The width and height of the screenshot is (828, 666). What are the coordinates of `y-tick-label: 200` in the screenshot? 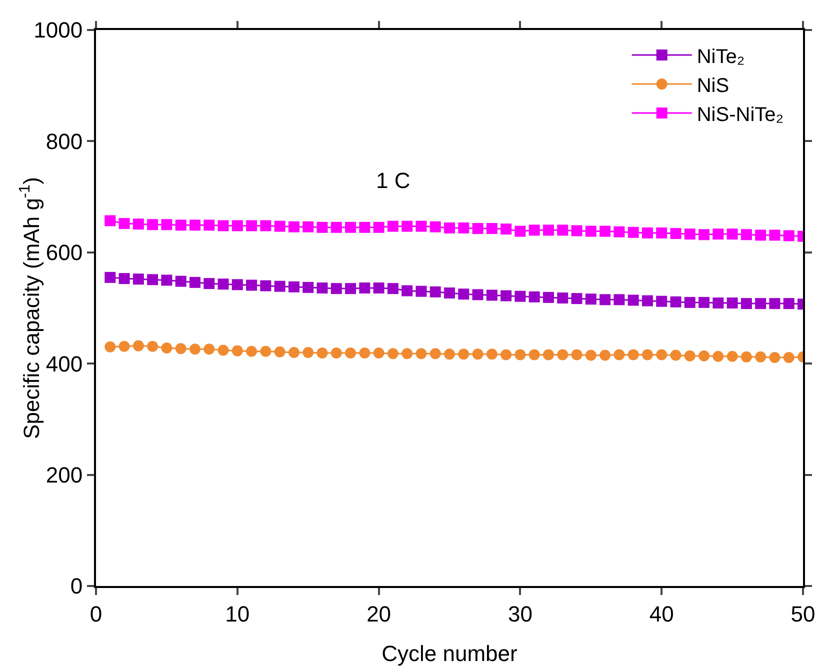 It's located at (64, 475).